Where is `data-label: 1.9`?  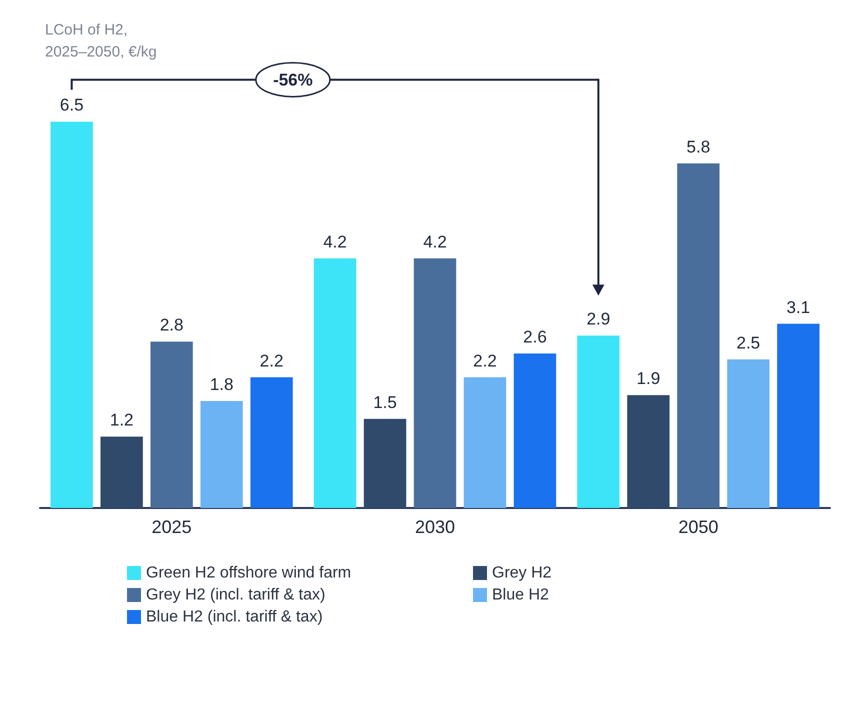 data-label: 1.9 is located at coordinates (648, 378).